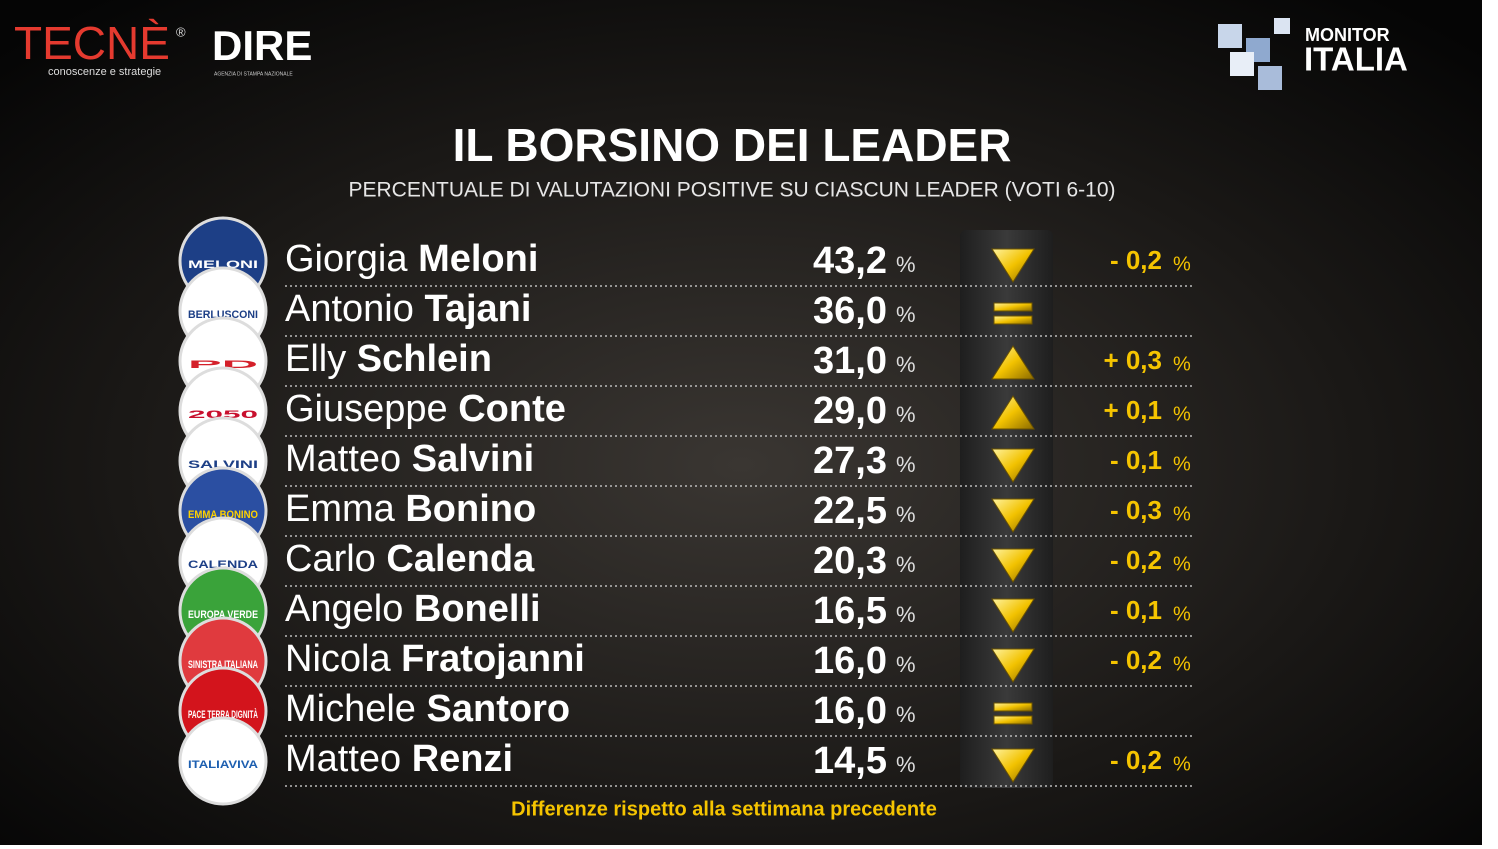  I want to click on leader-name: Angelo Bonelli, so click(413, 609).